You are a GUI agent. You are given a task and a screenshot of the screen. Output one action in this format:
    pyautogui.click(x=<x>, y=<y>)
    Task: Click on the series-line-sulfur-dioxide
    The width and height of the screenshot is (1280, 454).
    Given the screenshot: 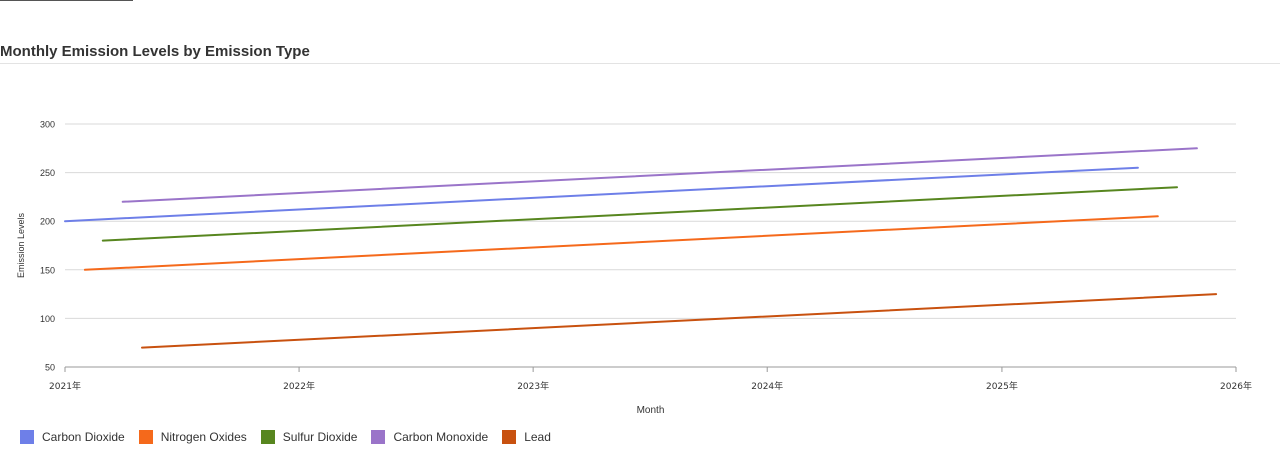 What is the action you would take?
    pyautogui.click(x=639, y=214)
    